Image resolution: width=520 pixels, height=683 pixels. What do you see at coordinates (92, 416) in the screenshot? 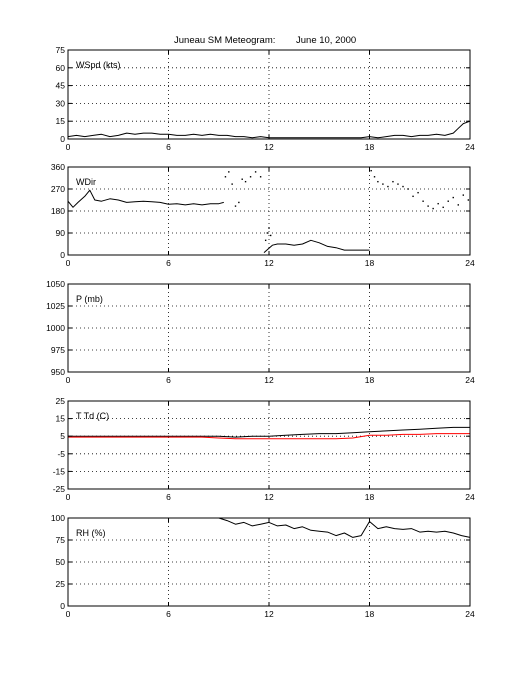
I see `temperature-panel-label: T Td (C)` at bounding box center [92, 416].